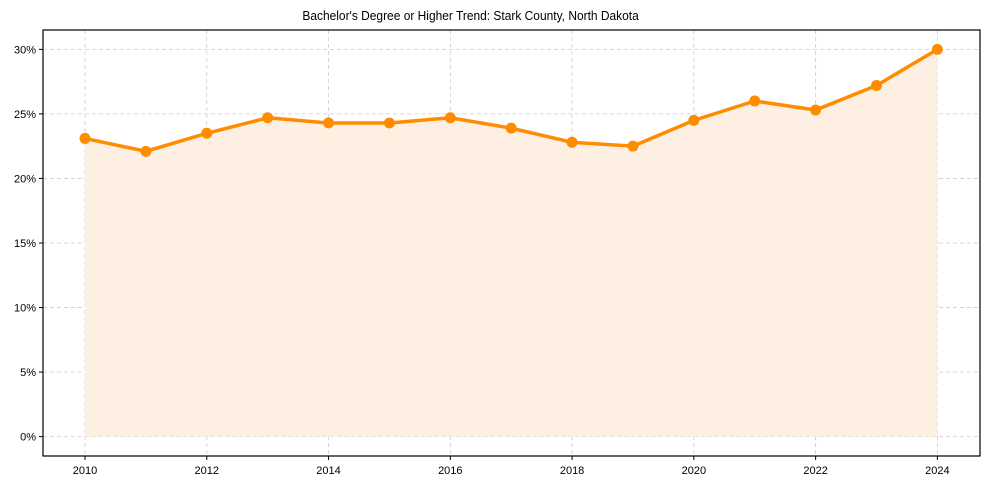 The image size is (989, 490). Describe the element at coordinates (572, 471) in the screenshot. I see `x-tick-label: 2018` at that location.